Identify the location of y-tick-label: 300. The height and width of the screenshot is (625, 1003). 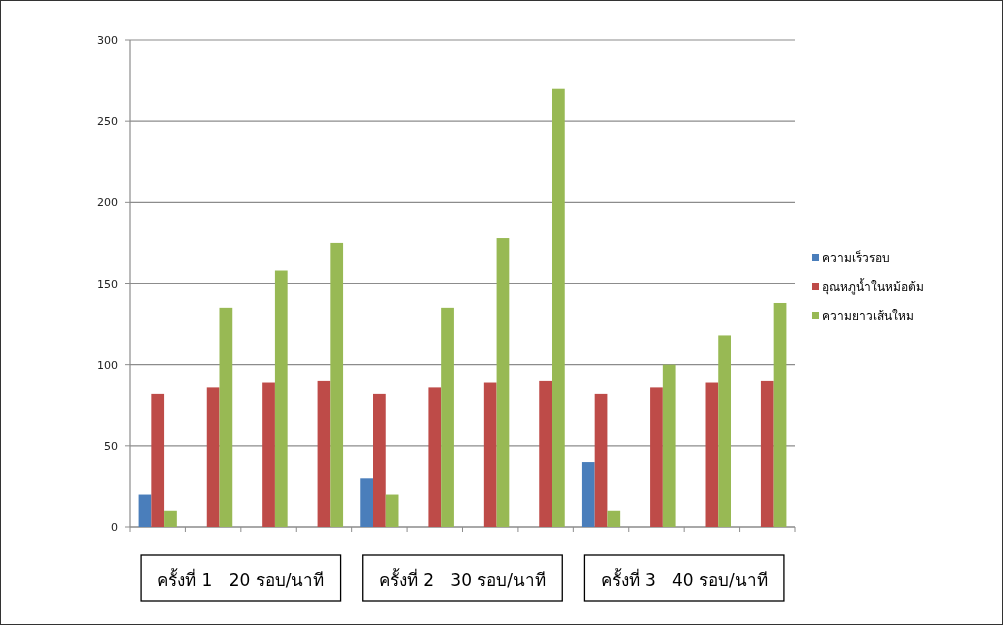
(107, 40).